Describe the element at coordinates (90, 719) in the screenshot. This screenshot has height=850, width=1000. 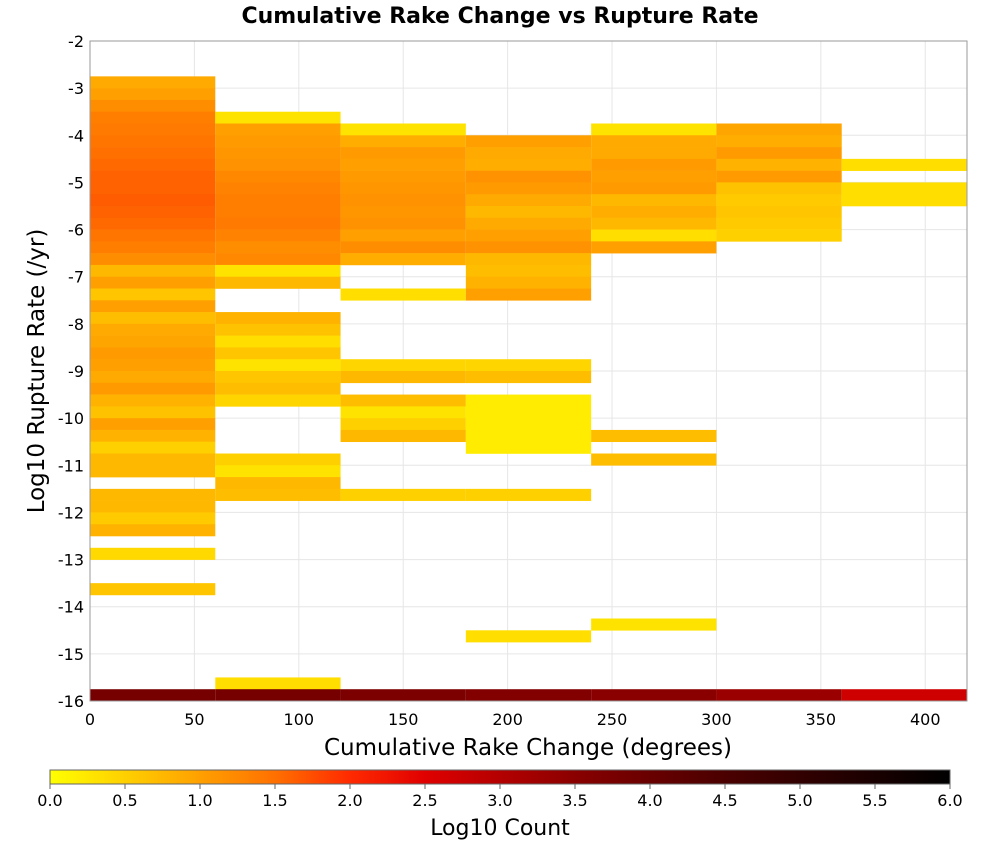
I see `x-tick-label: 0` at that location.